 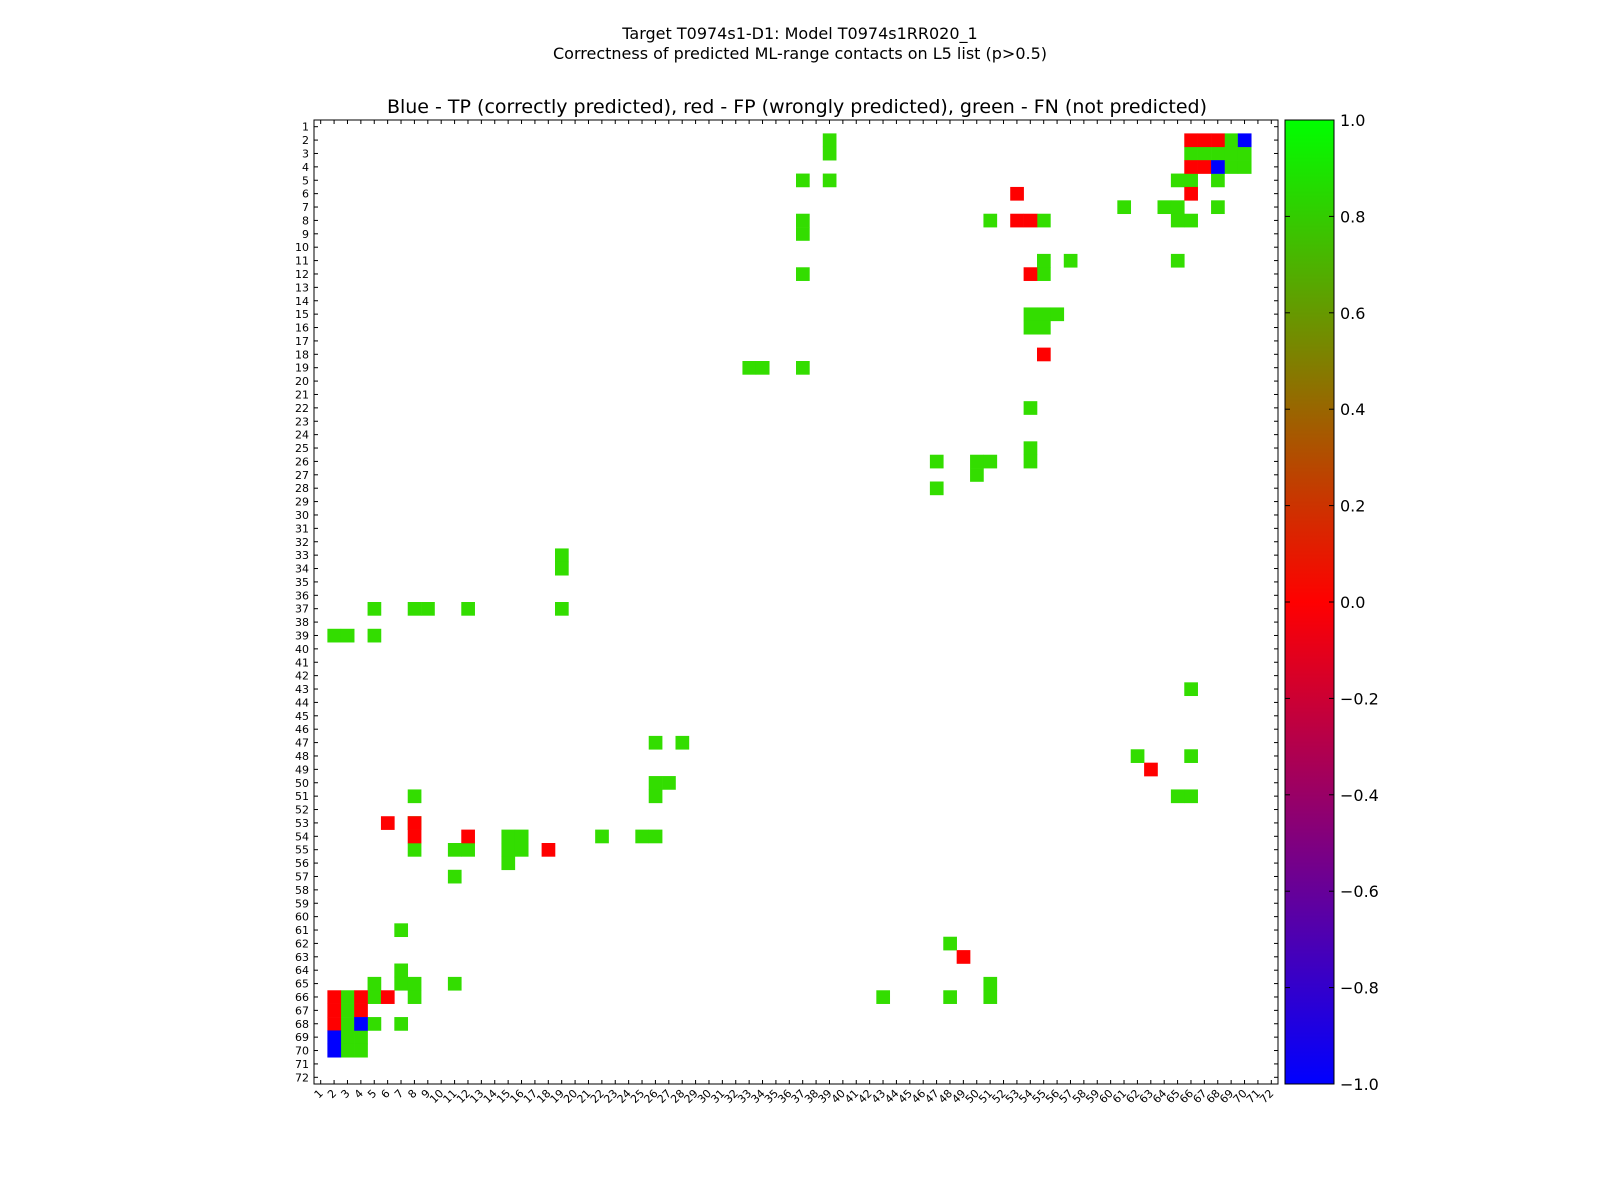 What do you see at coordinates (302, 997) in the screenshot?
I see `y-tick-label: 66` at bounding box center [302, 997].